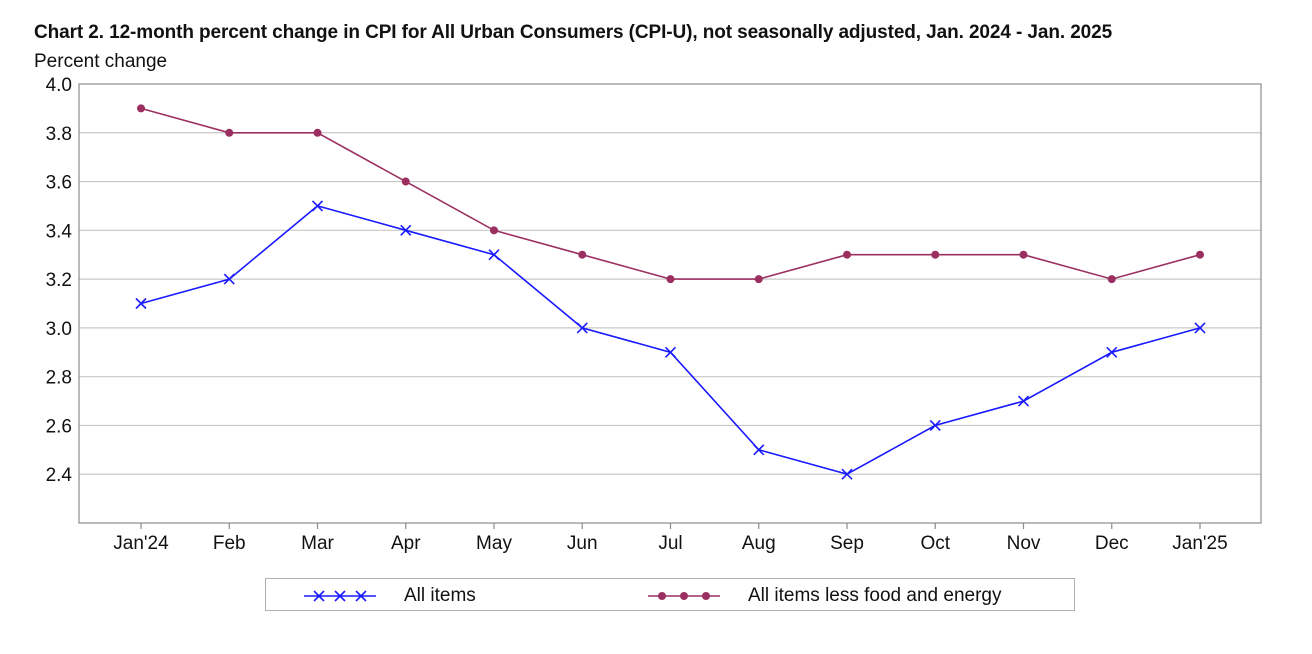 This screenshot has height=654, width=1312. I want to click on legend-item-all-items: All items, so click(389, 595).